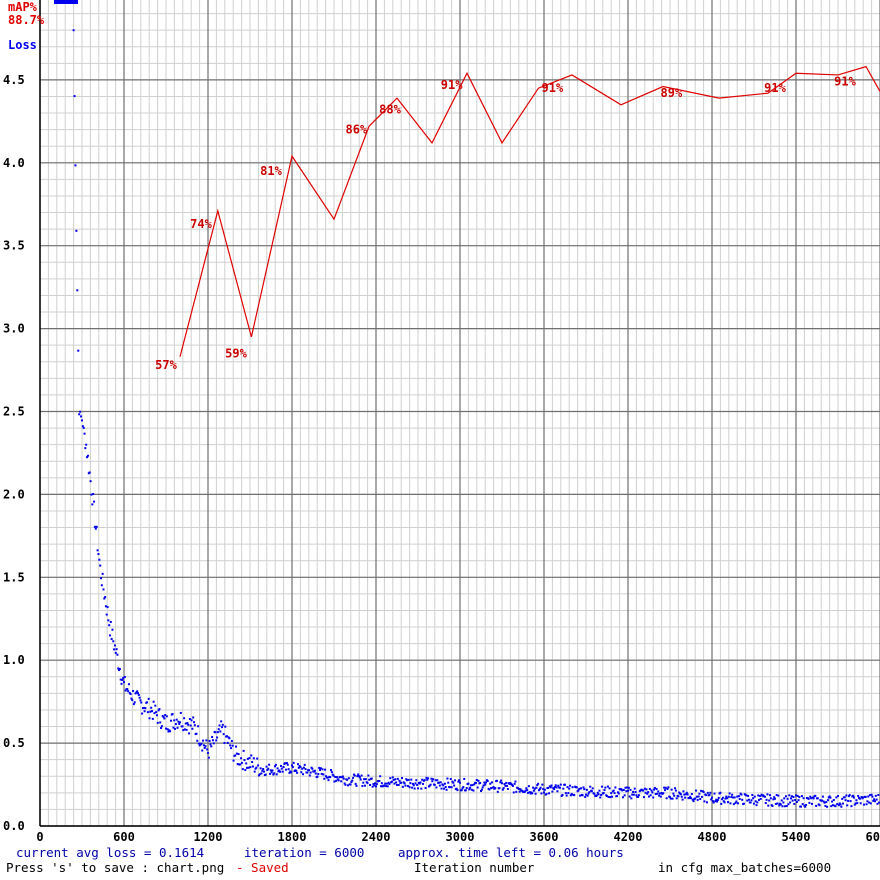  What do you see at coordinates (22, 45) in the screenshot?
I see `loss-legend-label: Loss` at bounding box center [22, 45].